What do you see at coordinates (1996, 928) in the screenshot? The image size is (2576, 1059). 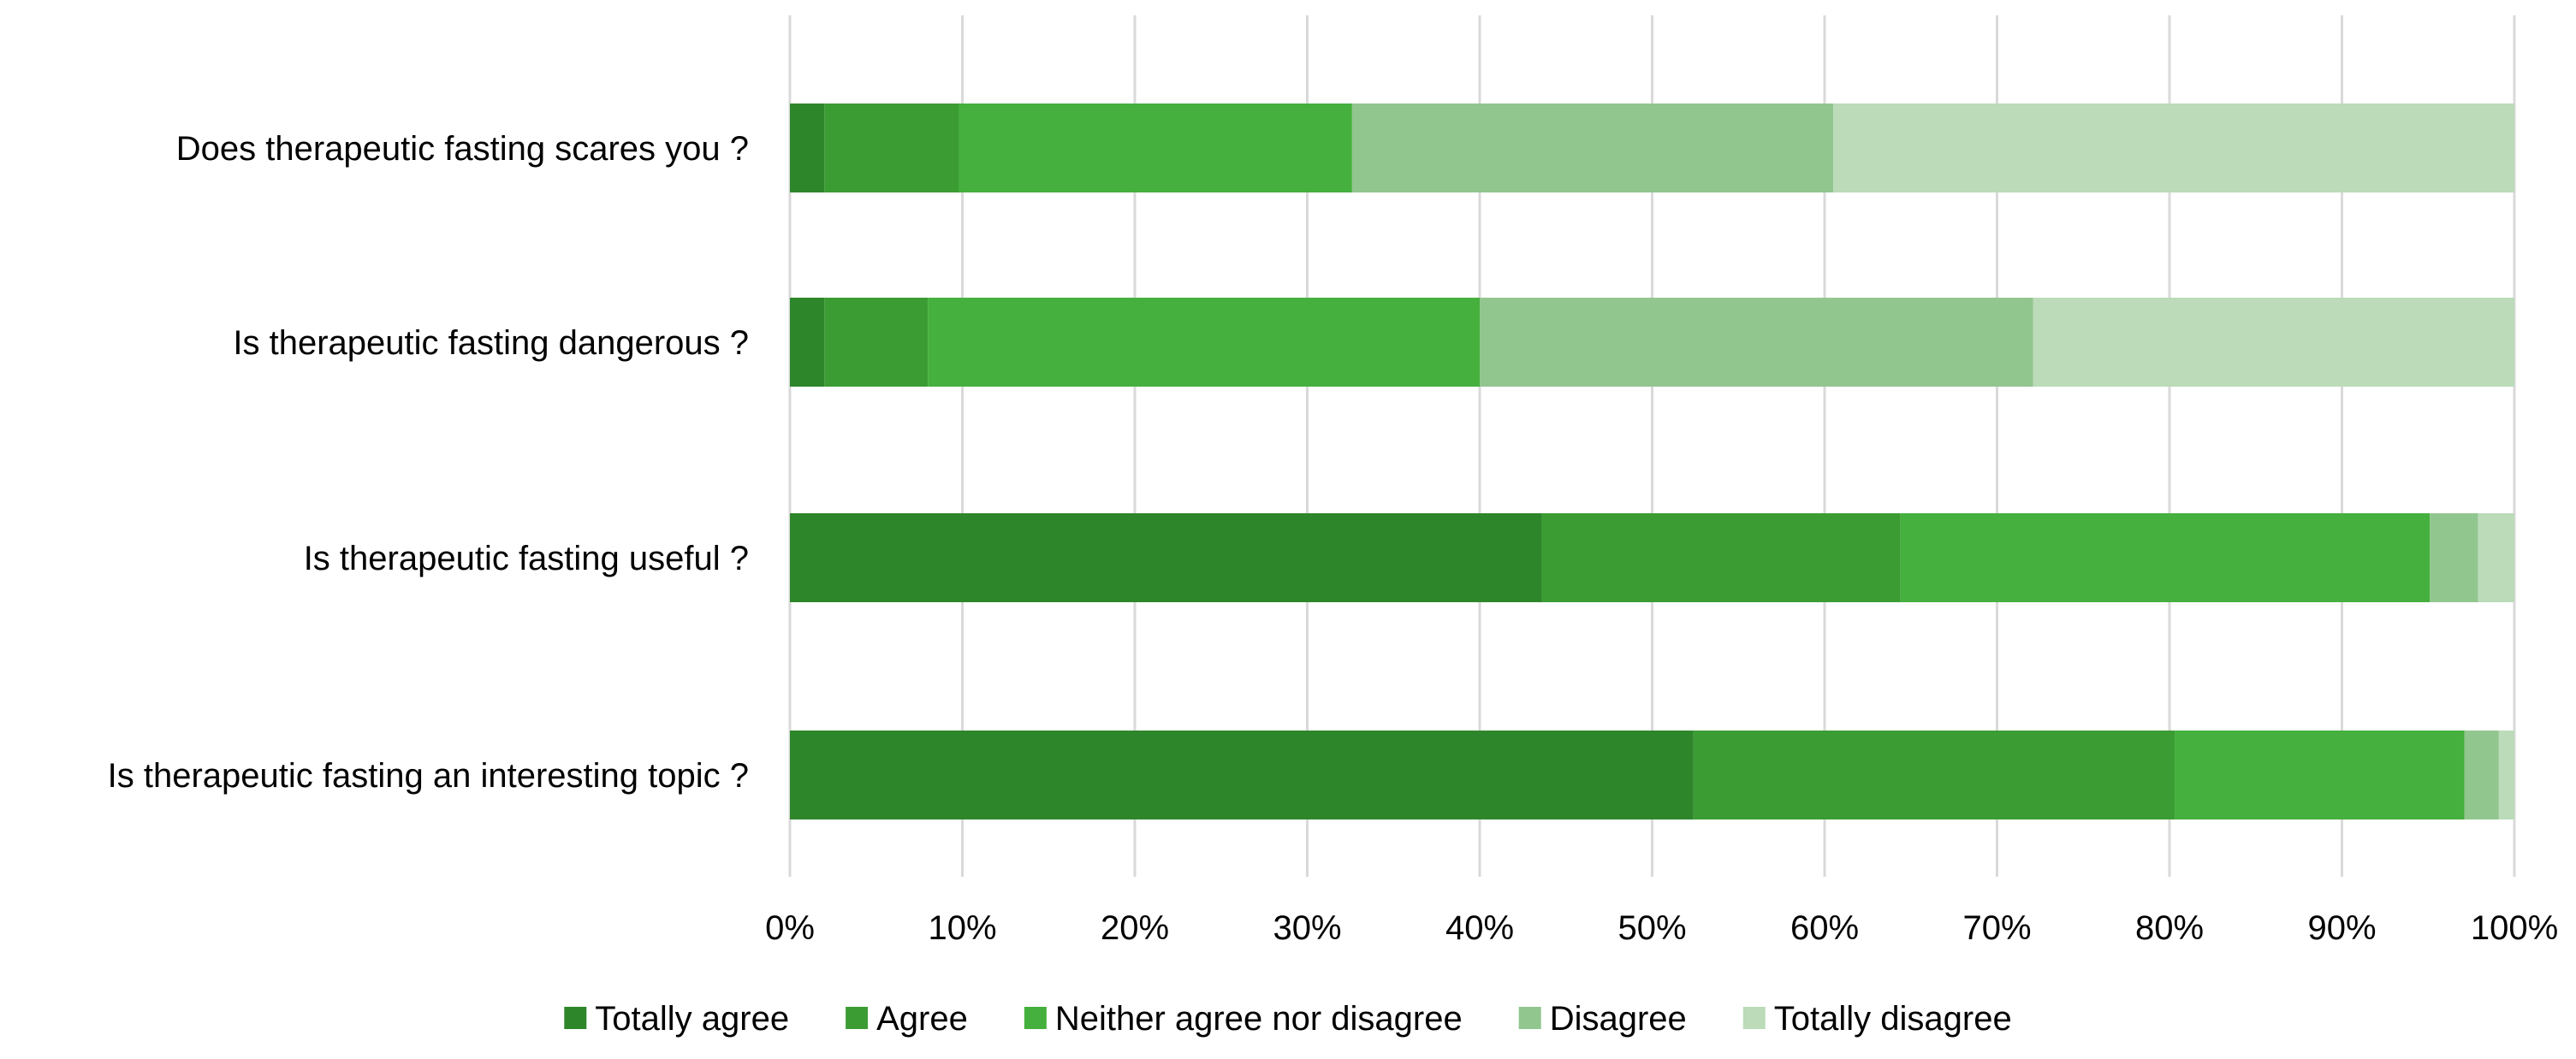 I see `x-tick-label: 70%` at bounding box center [1996, 928].